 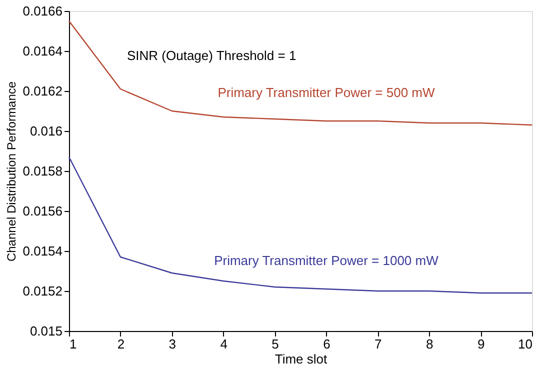 What do you see at coordinates (42, 291) in the screenshot?
I see `y-tick-label: 0.0152` at bounding box center [42, 291].